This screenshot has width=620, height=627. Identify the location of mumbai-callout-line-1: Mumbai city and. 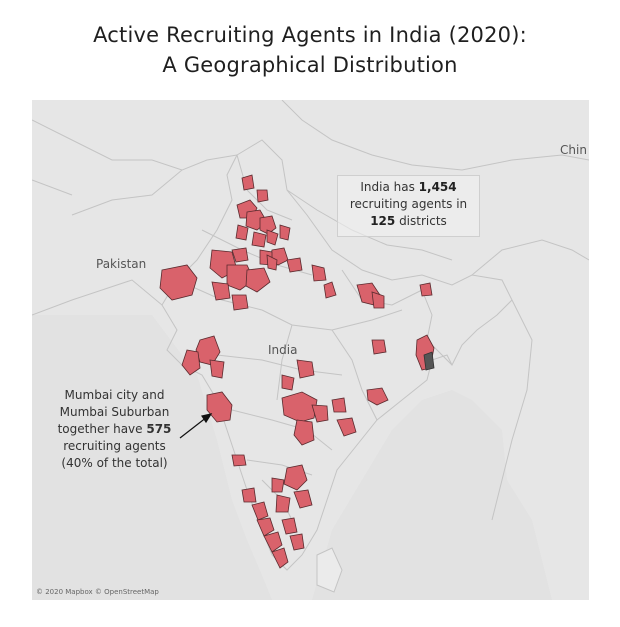
(114, 395).